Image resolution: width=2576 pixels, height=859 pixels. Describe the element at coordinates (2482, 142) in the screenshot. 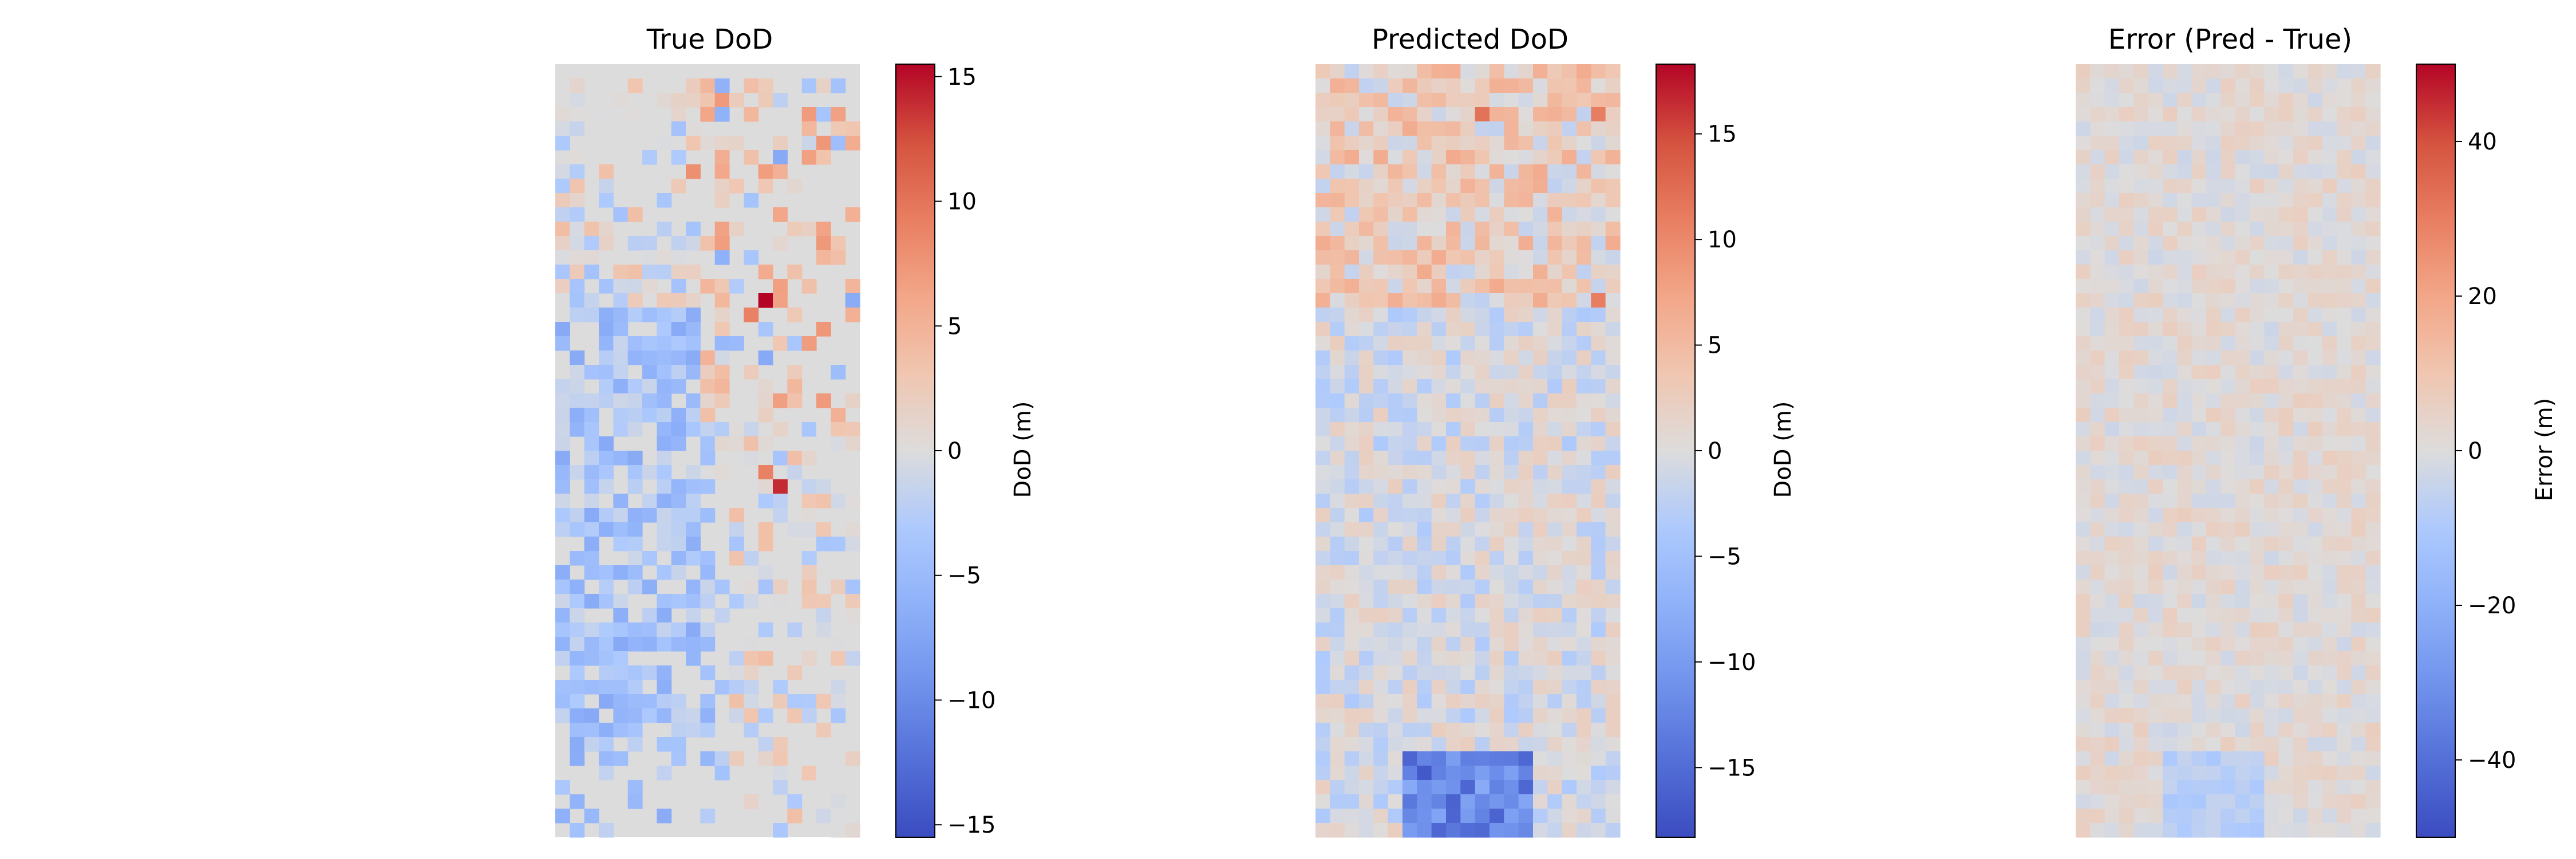

I see `colorbar-tick-label: 40` at that location.